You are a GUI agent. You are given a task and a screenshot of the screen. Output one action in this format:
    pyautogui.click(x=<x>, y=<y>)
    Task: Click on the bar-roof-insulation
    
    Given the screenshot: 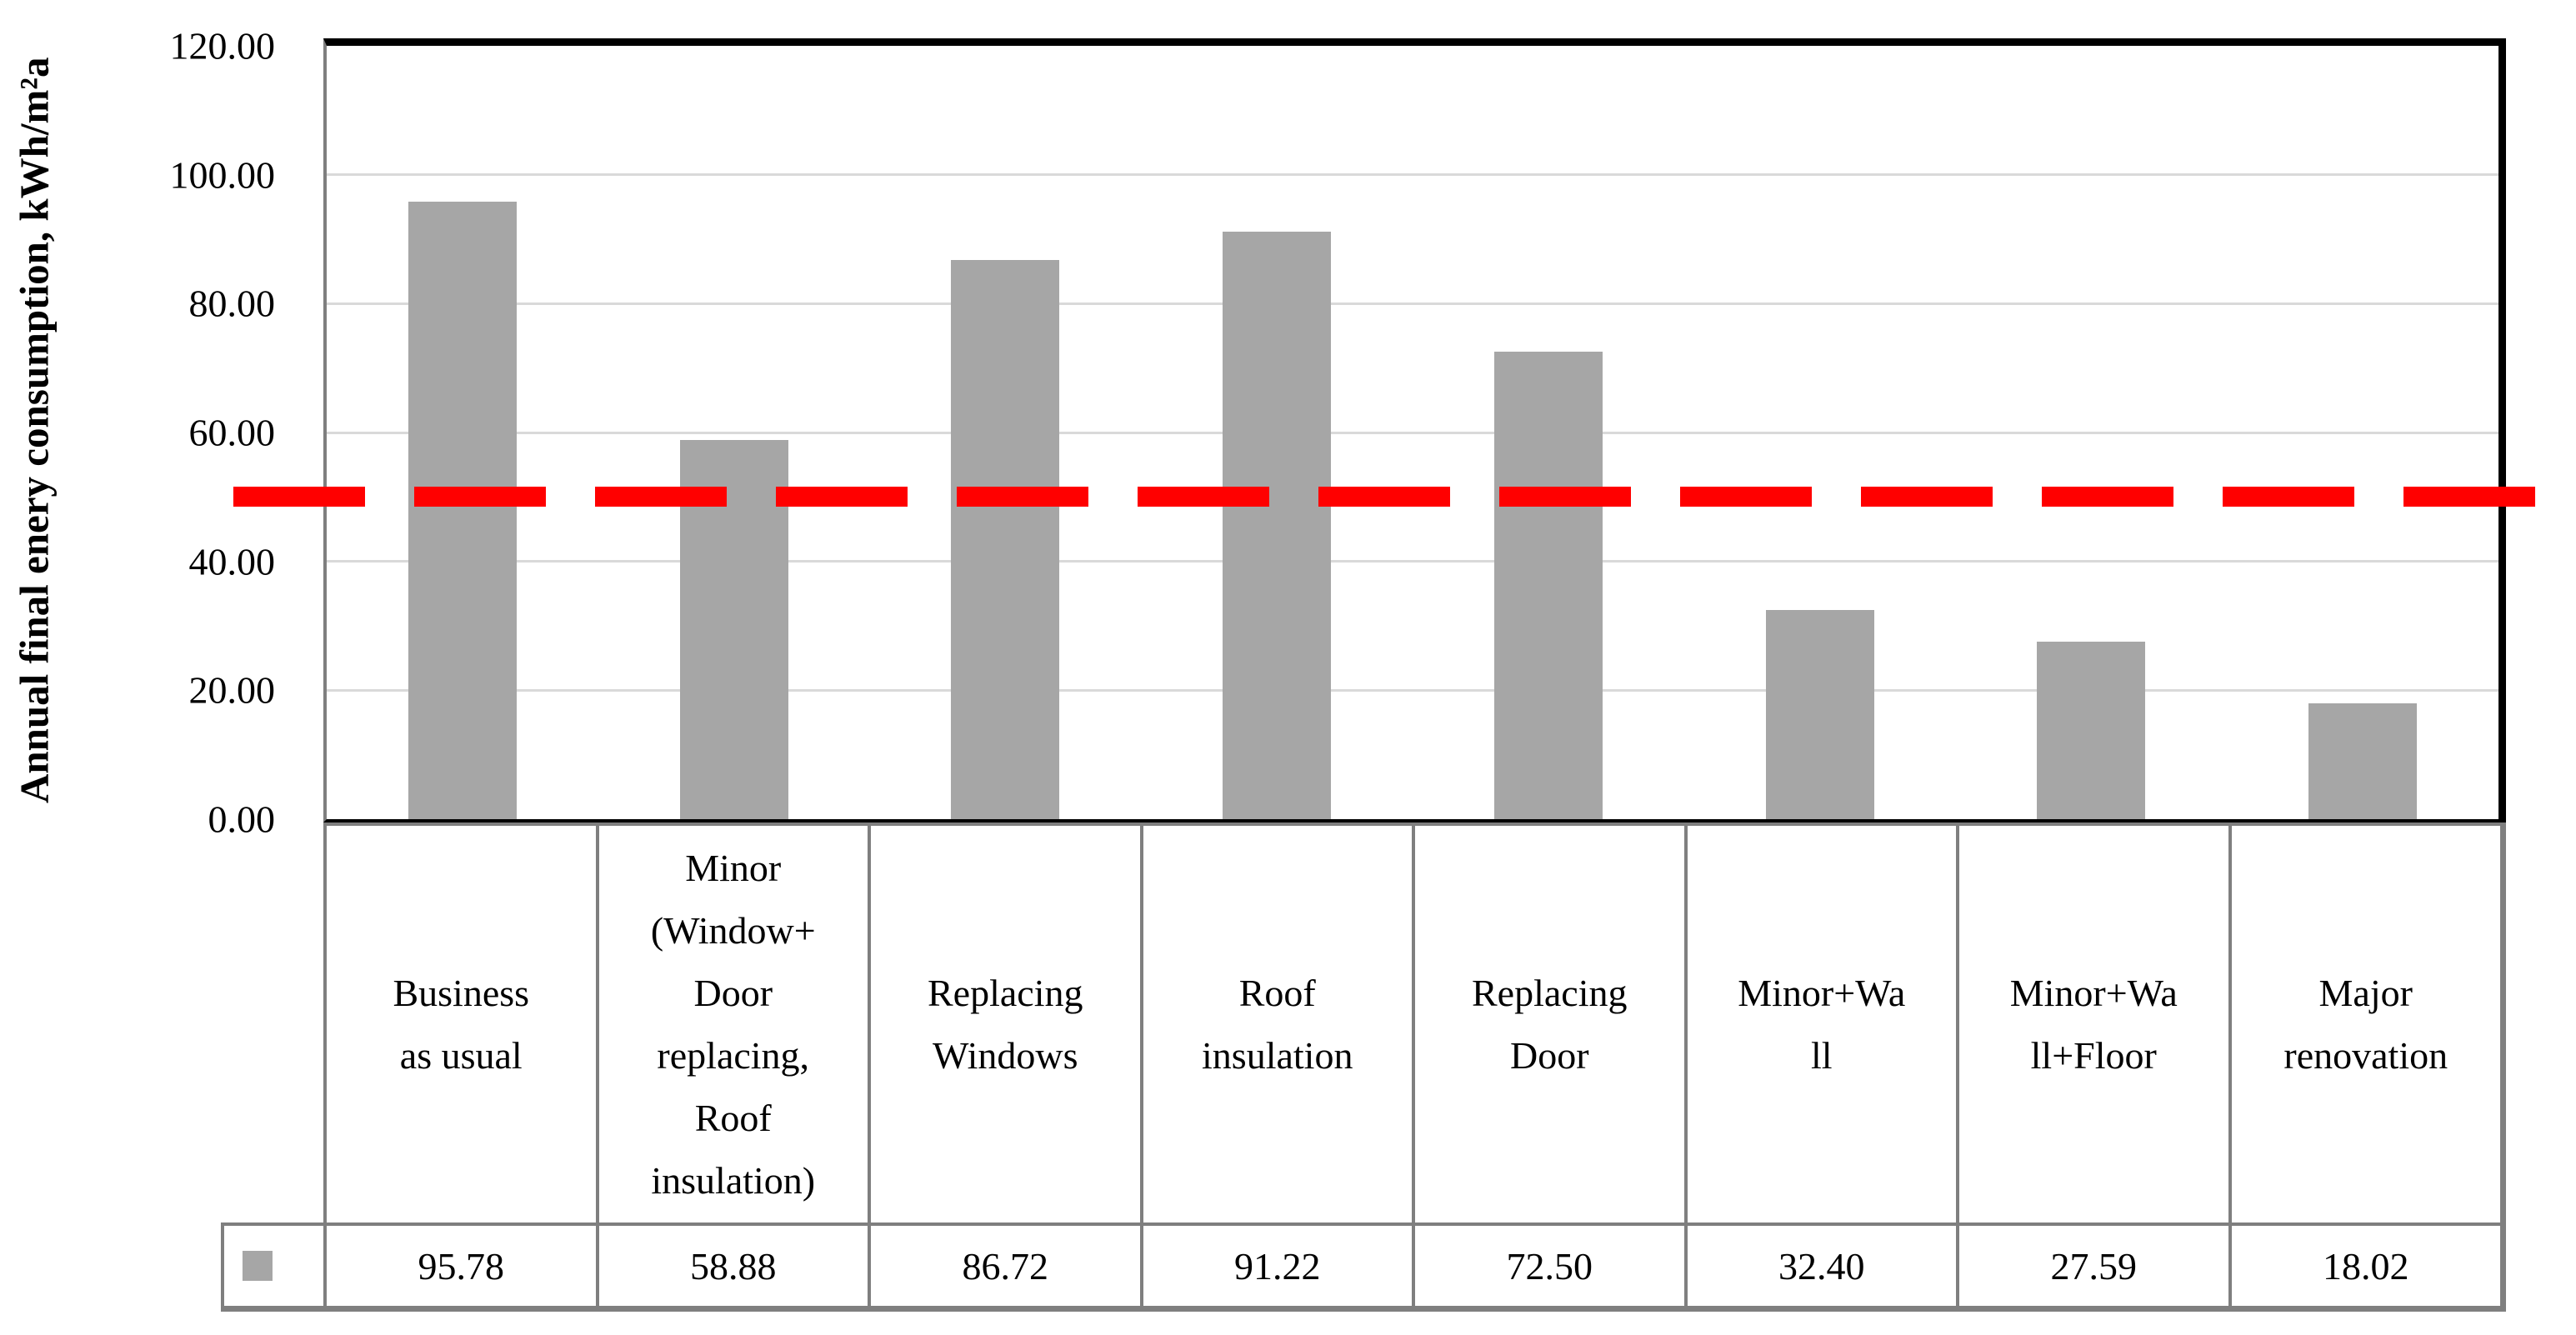 What is the action you would take?
    pyautogui.click(x=1277, y=525)
    